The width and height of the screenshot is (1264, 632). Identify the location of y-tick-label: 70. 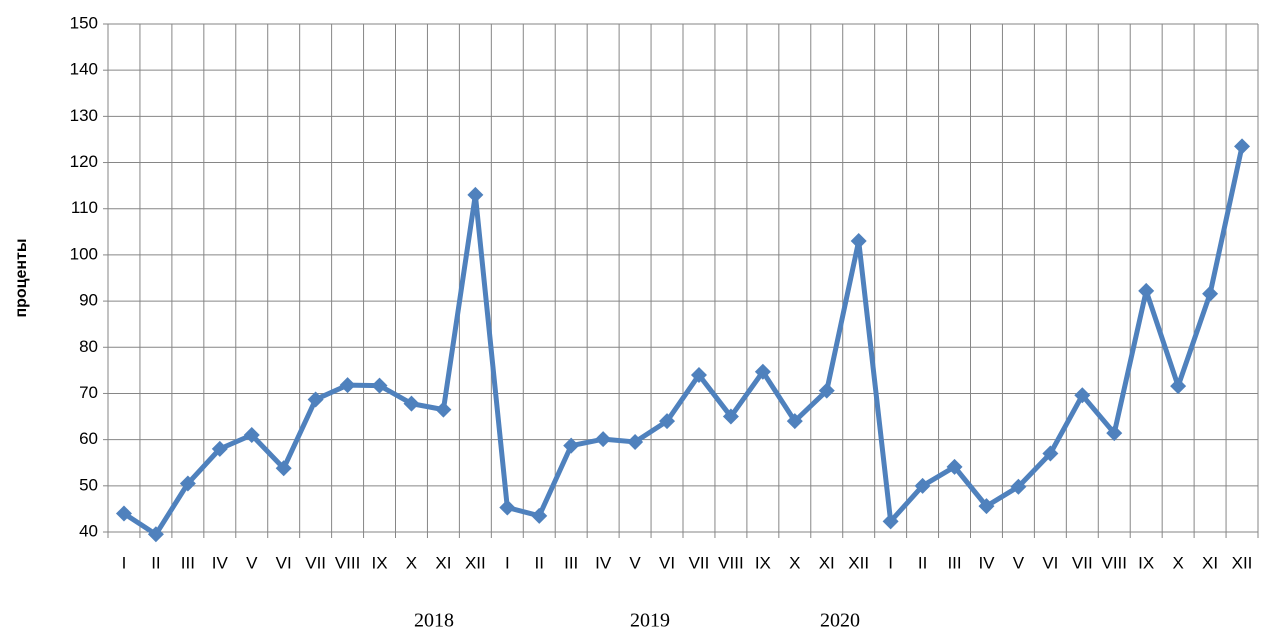
(88, 392).